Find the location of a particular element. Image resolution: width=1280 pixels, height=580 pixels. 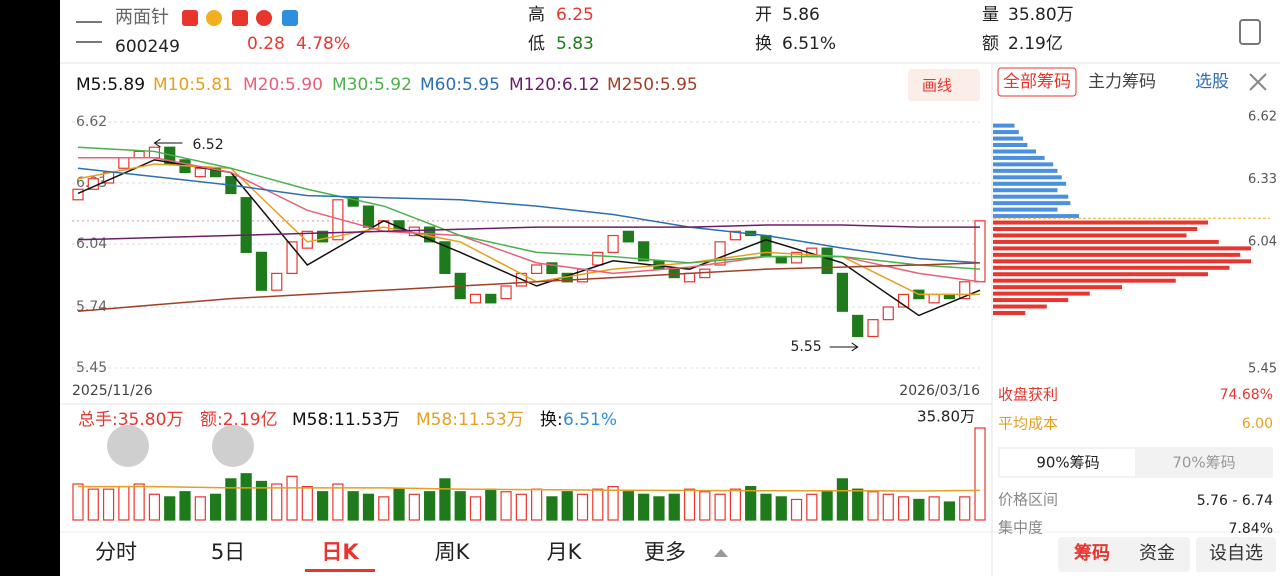

side-button: 资金 is located at coordinates (1157, 553).